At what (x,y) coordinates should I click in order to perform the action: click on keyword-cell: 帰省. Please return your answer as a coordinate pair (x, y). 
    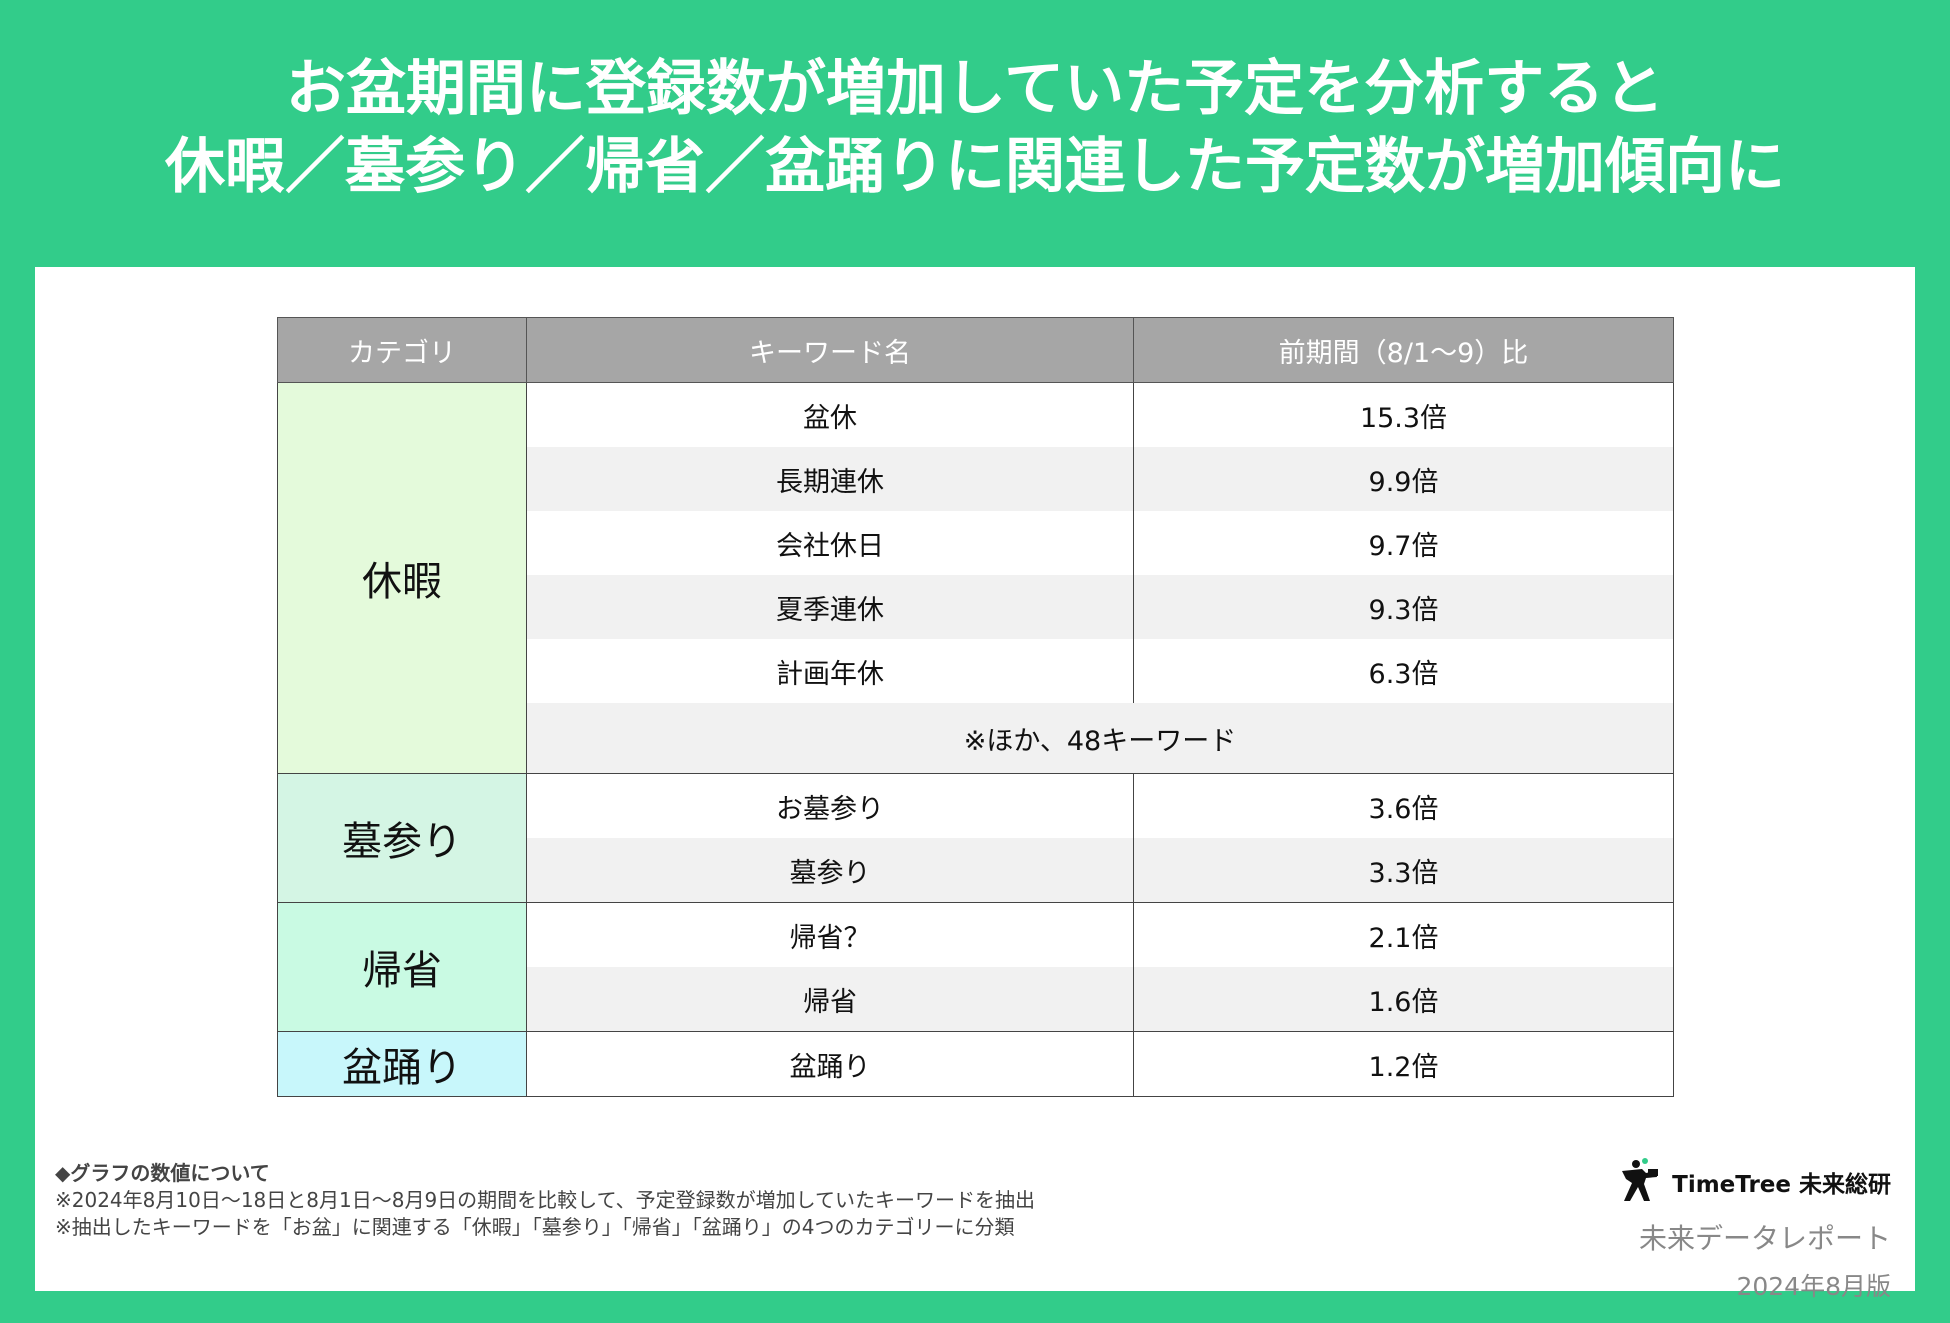
    Looking at the image, I should click on (830, 999).